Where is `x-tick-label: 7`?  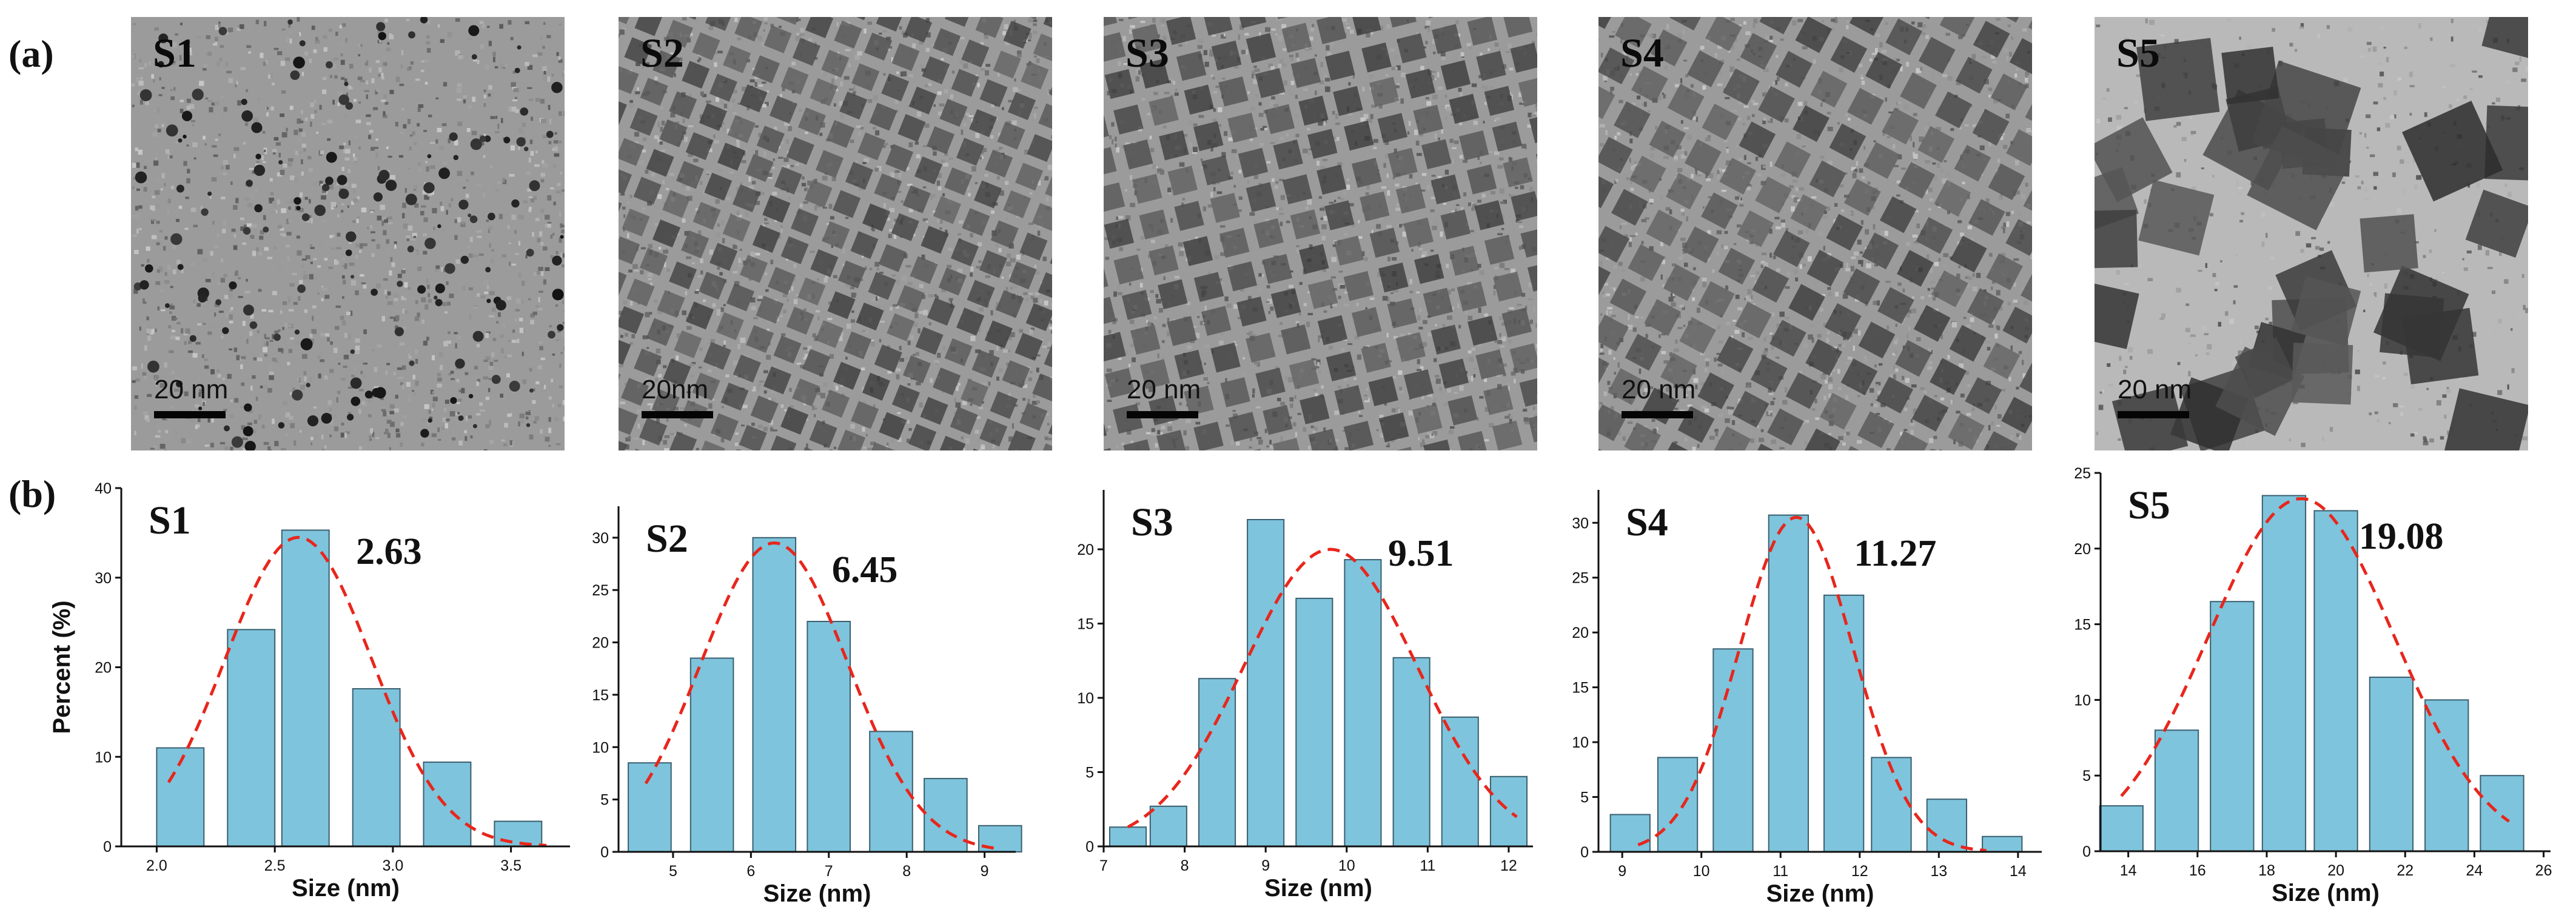
x-tick-label: 7 is located at coordinates (1103, 865).